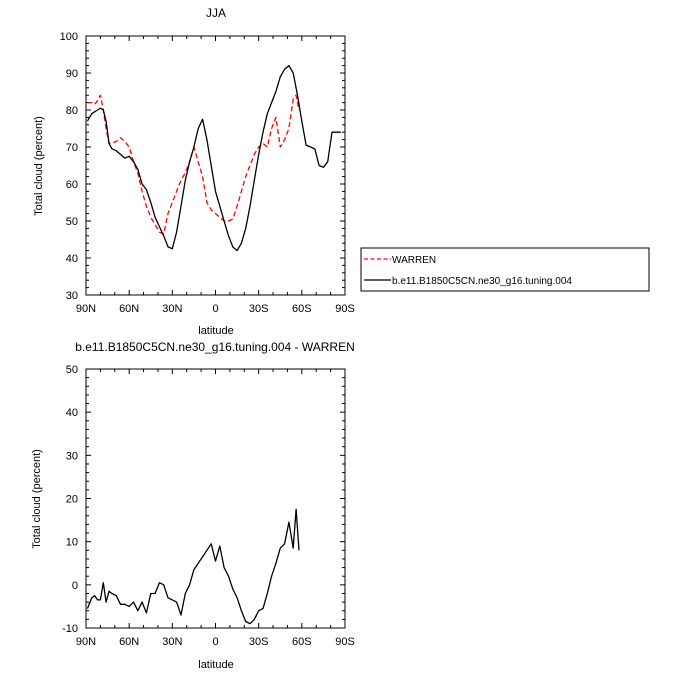 This screenshot has height=678, width=679. I want to click on bottom-x-tick-label: 90S, so click(345, 642).